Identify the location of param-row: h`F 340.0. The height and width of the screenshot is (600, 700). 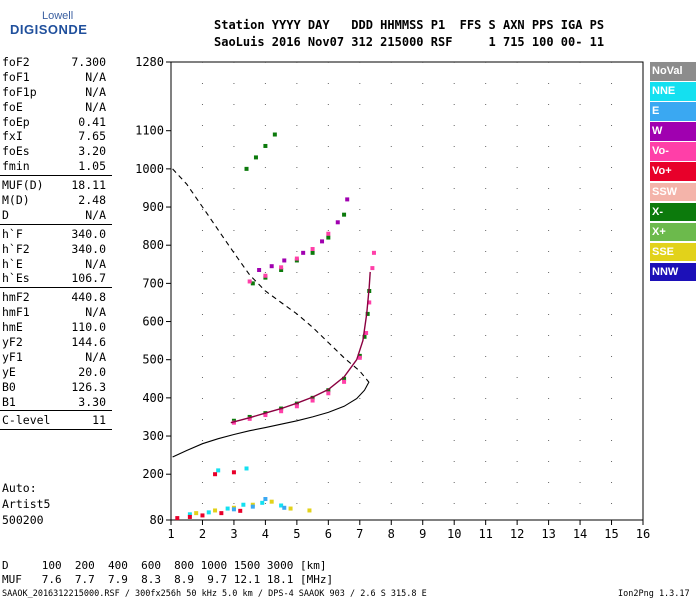
(56, 234).